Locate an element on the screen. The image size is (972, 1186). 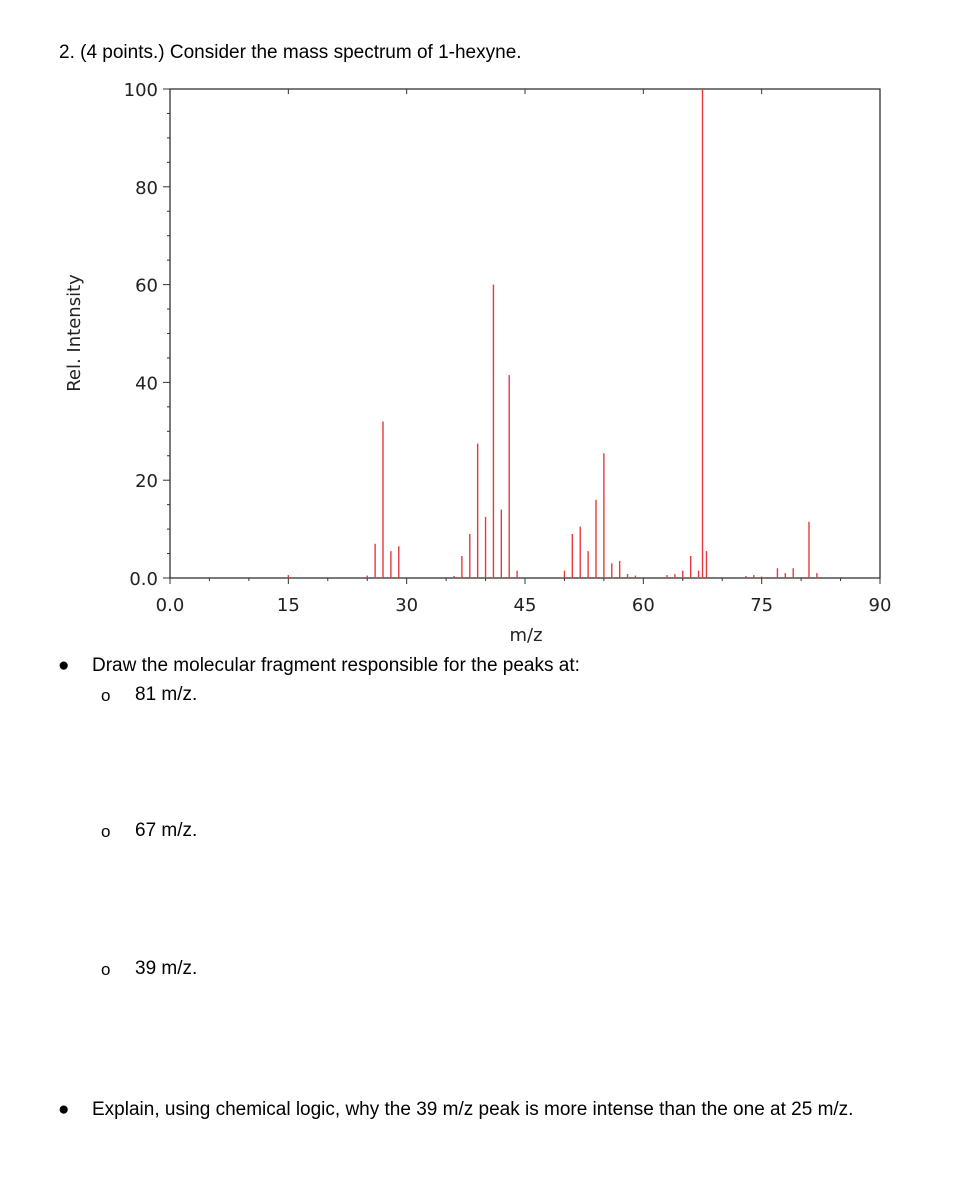
x-tick-label: 0.0 is located at coordinates (170, 605).